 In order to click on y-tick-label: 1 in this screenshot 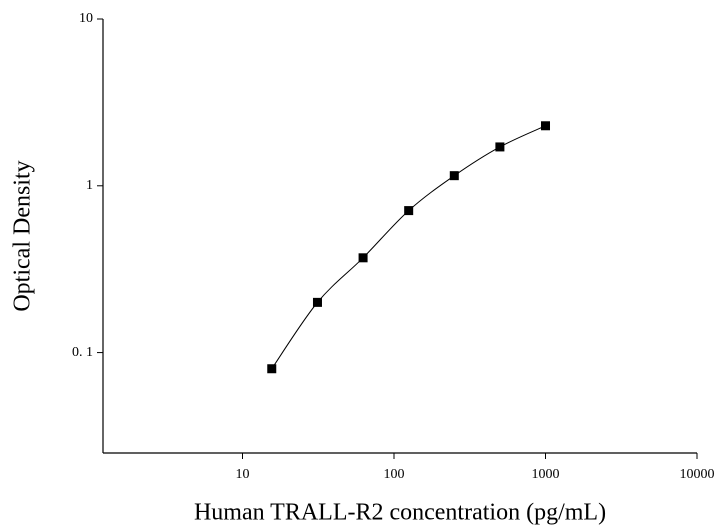, I will do `click(89, 185)`.